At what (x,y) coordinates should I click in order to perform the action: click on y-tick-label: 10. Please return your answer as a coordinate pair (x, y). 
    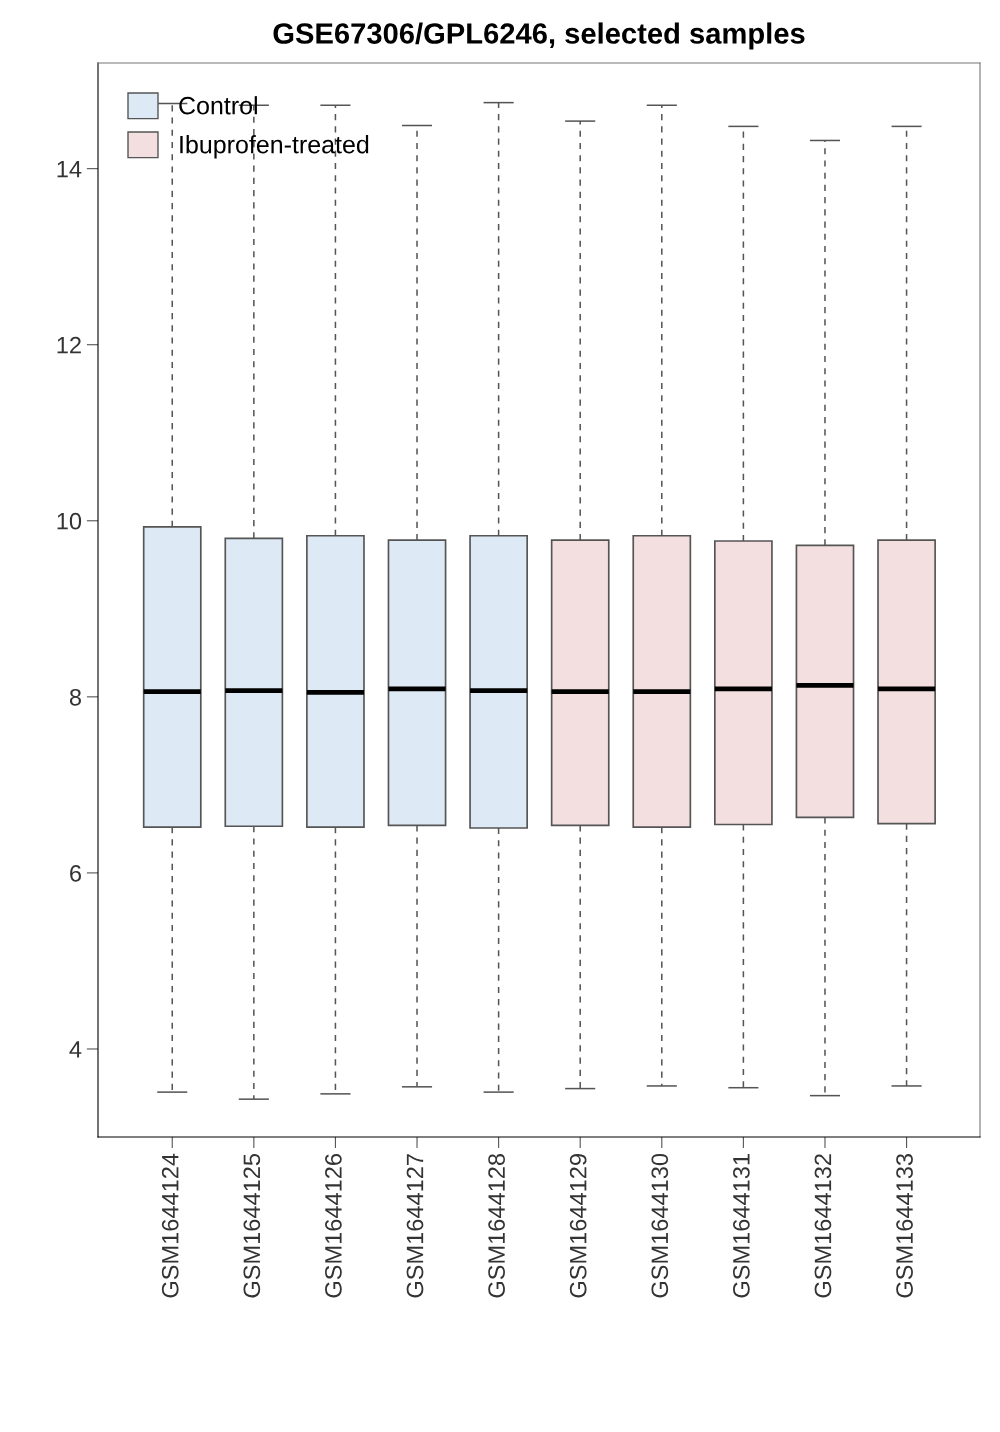
    Looking at the image, I should click on (69, 521).